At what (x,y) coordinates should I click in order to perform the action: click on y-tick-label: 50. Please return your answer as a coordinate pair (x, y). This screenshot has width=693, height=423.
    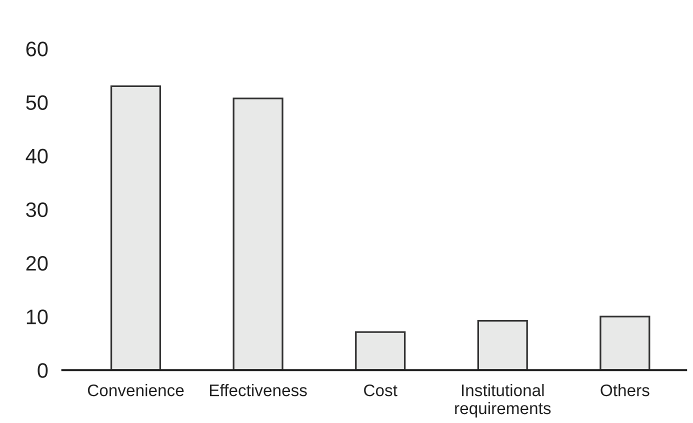
    Looking at the image, I should click on (37, 102).